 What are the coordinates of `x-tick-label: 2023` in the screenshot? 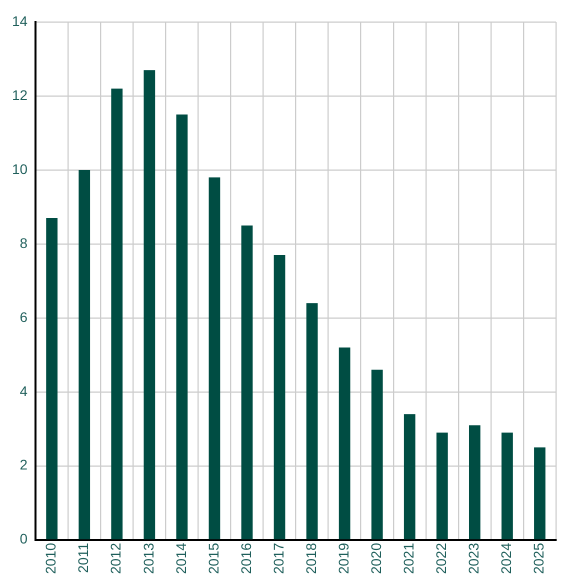 It's located at (474, 558).